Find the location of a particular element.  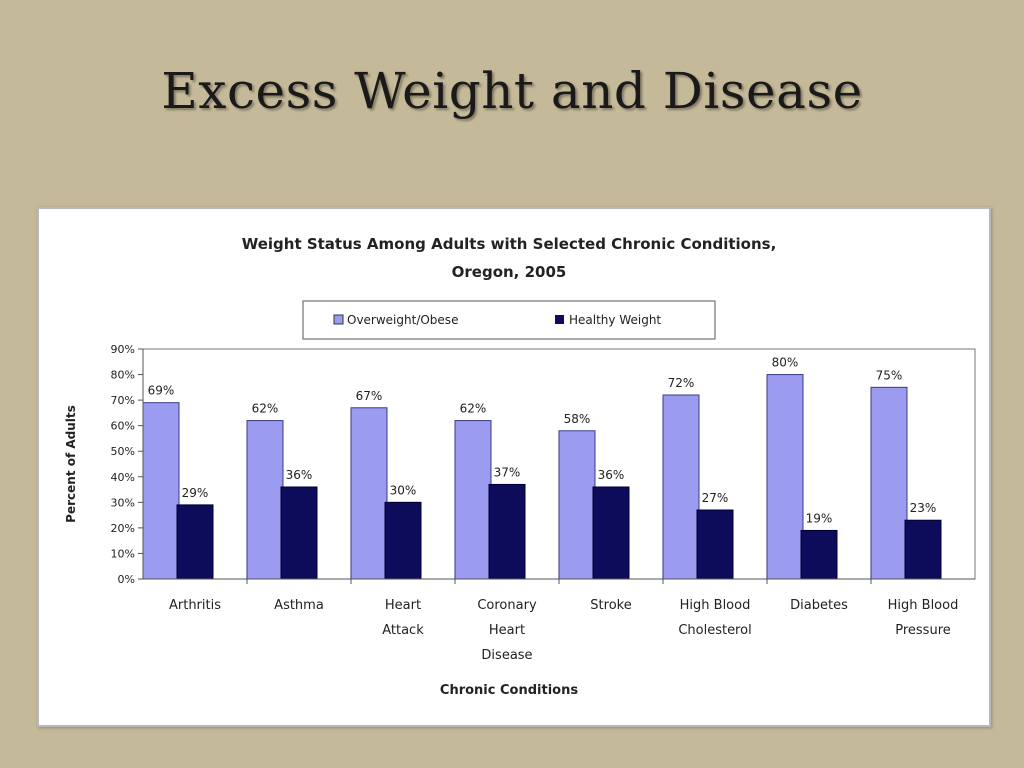

x-category-label: Diabetes is located at coordinates (819, 605).